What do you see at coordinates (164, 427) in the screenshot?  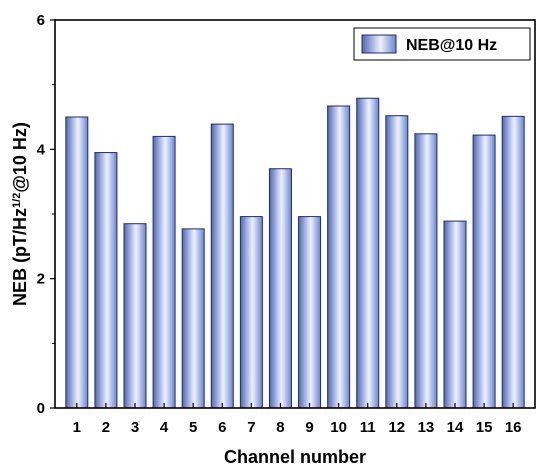 I see `x-tick-label: 4` at bounding box center [164, 427].